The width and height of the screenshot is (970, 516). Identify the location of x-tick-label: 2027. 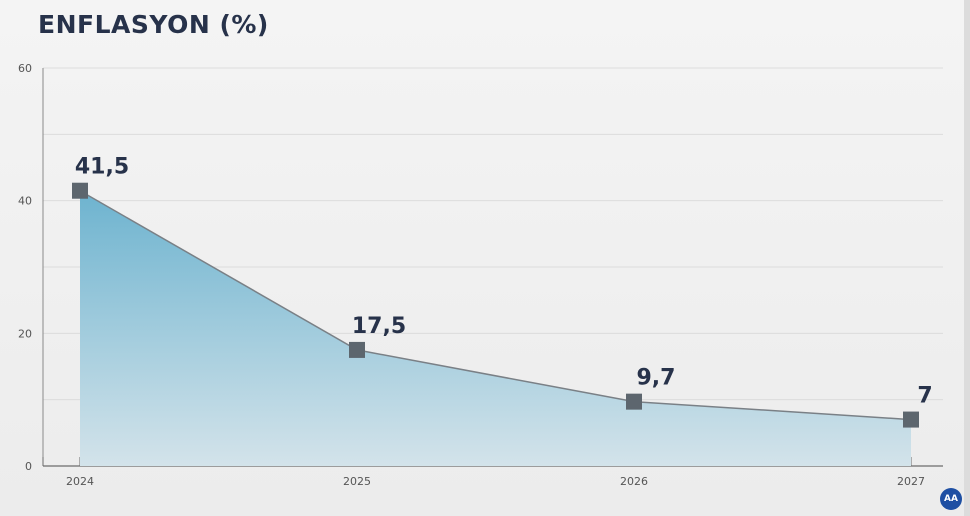
(911, 481).